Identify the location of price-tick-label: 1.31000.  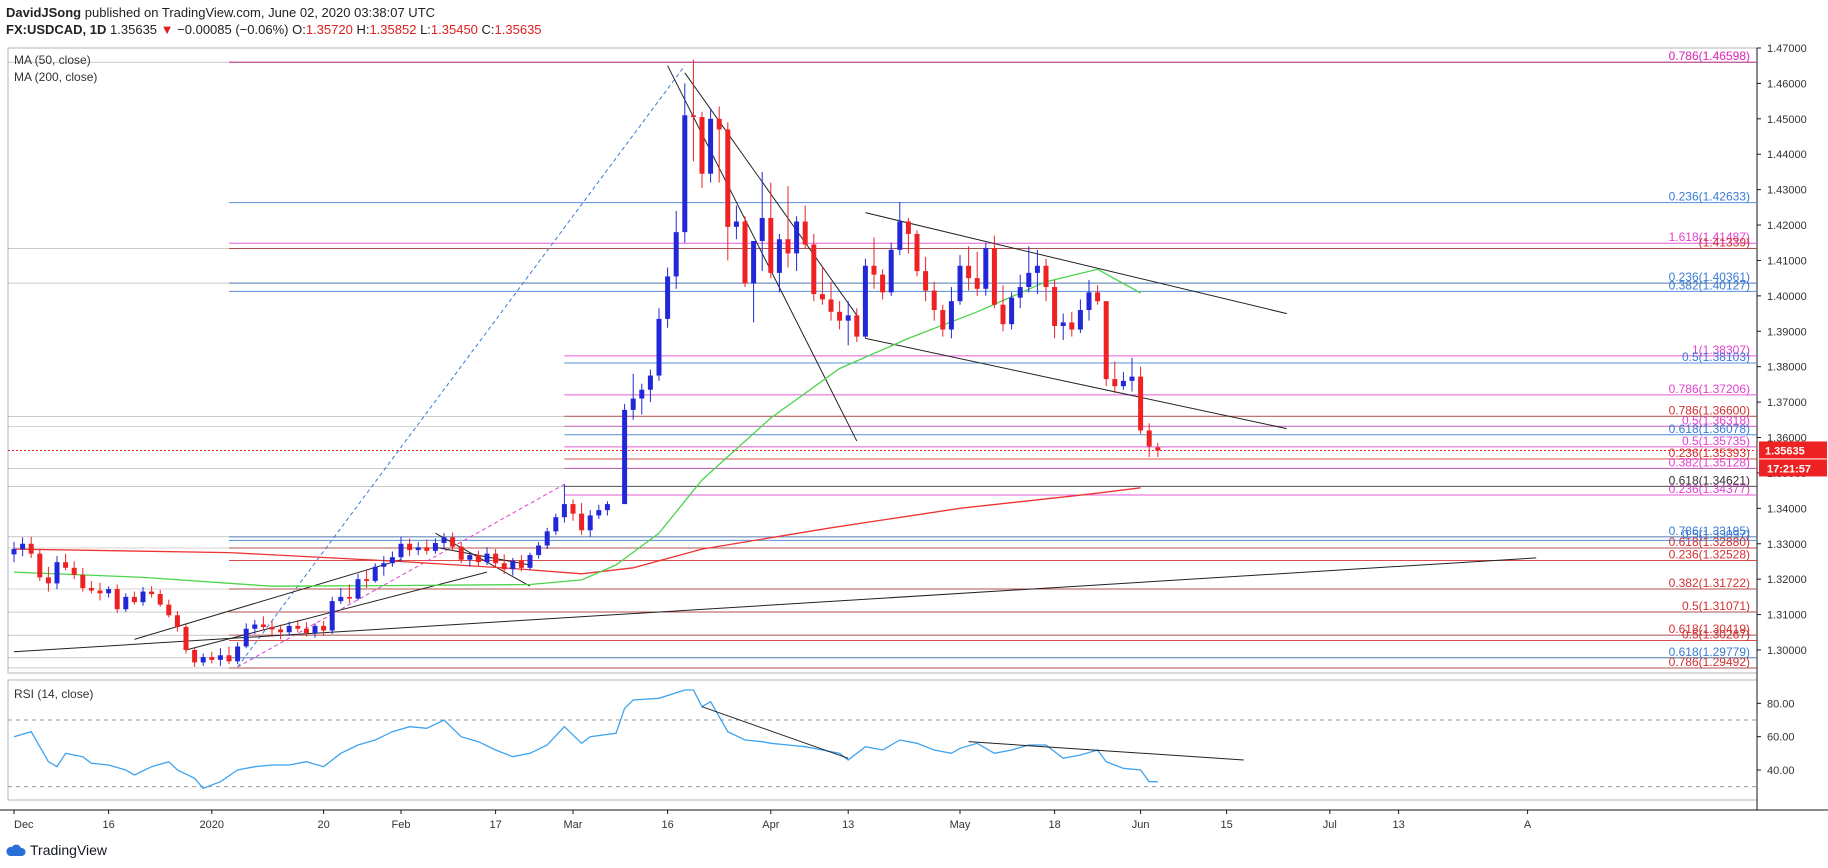
(1787, 616).